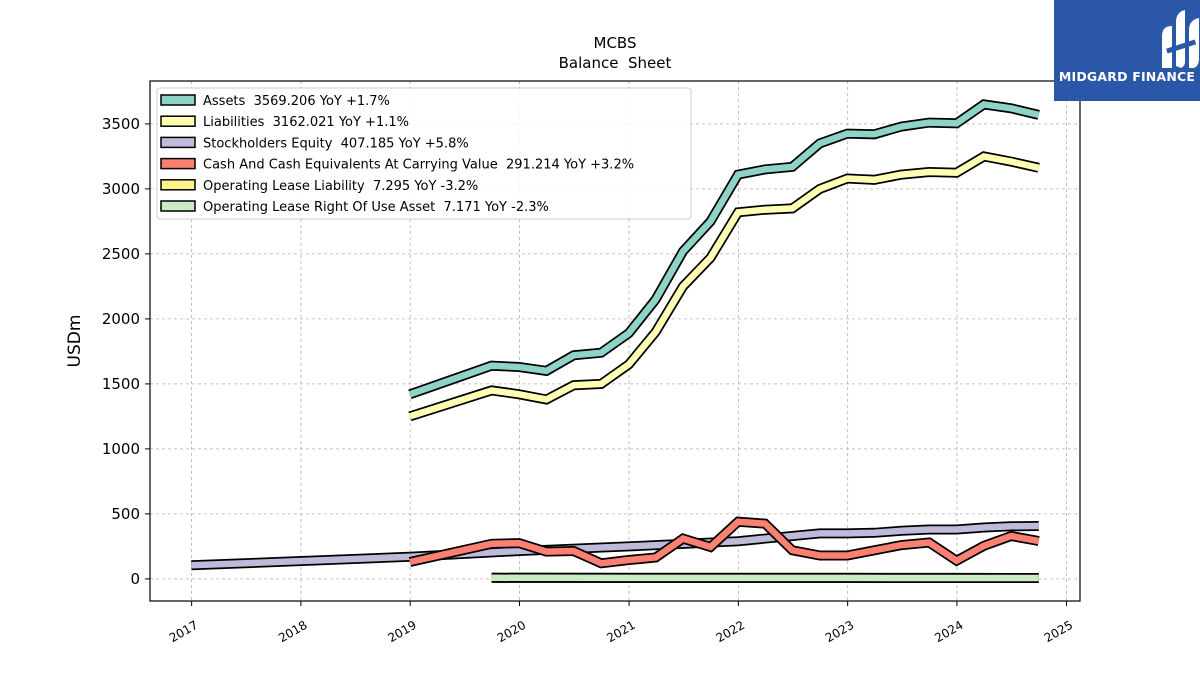  What do you see at coordinates (125, 514) in the screenshot?
I see `y-tick-label: 500` at bounding box center [125, 514].